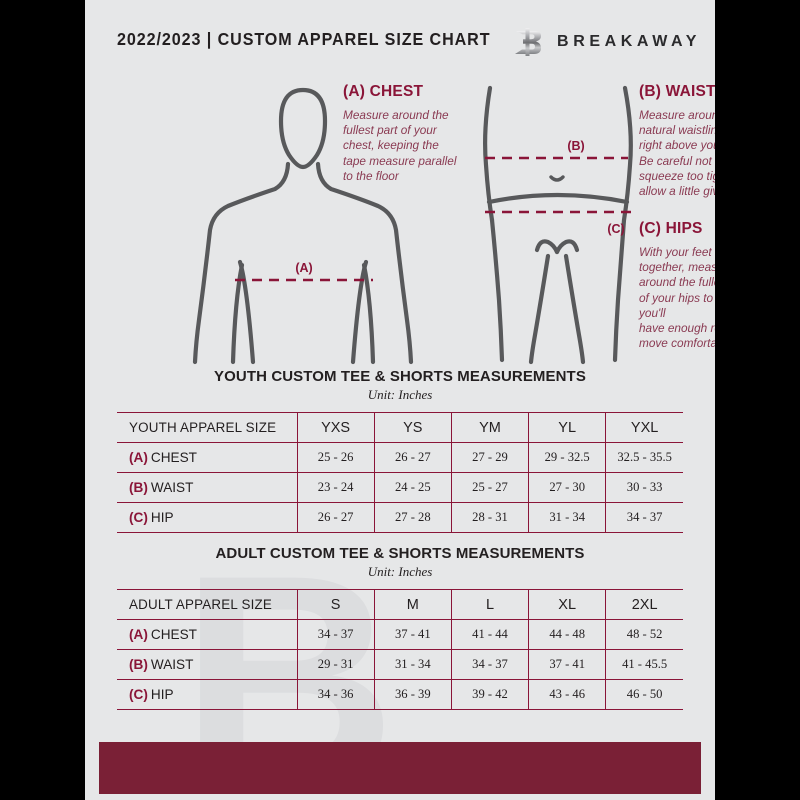 This screenshot has height=800, width=800. I want to click on breakaway-logo-icon, so click(528, 42).